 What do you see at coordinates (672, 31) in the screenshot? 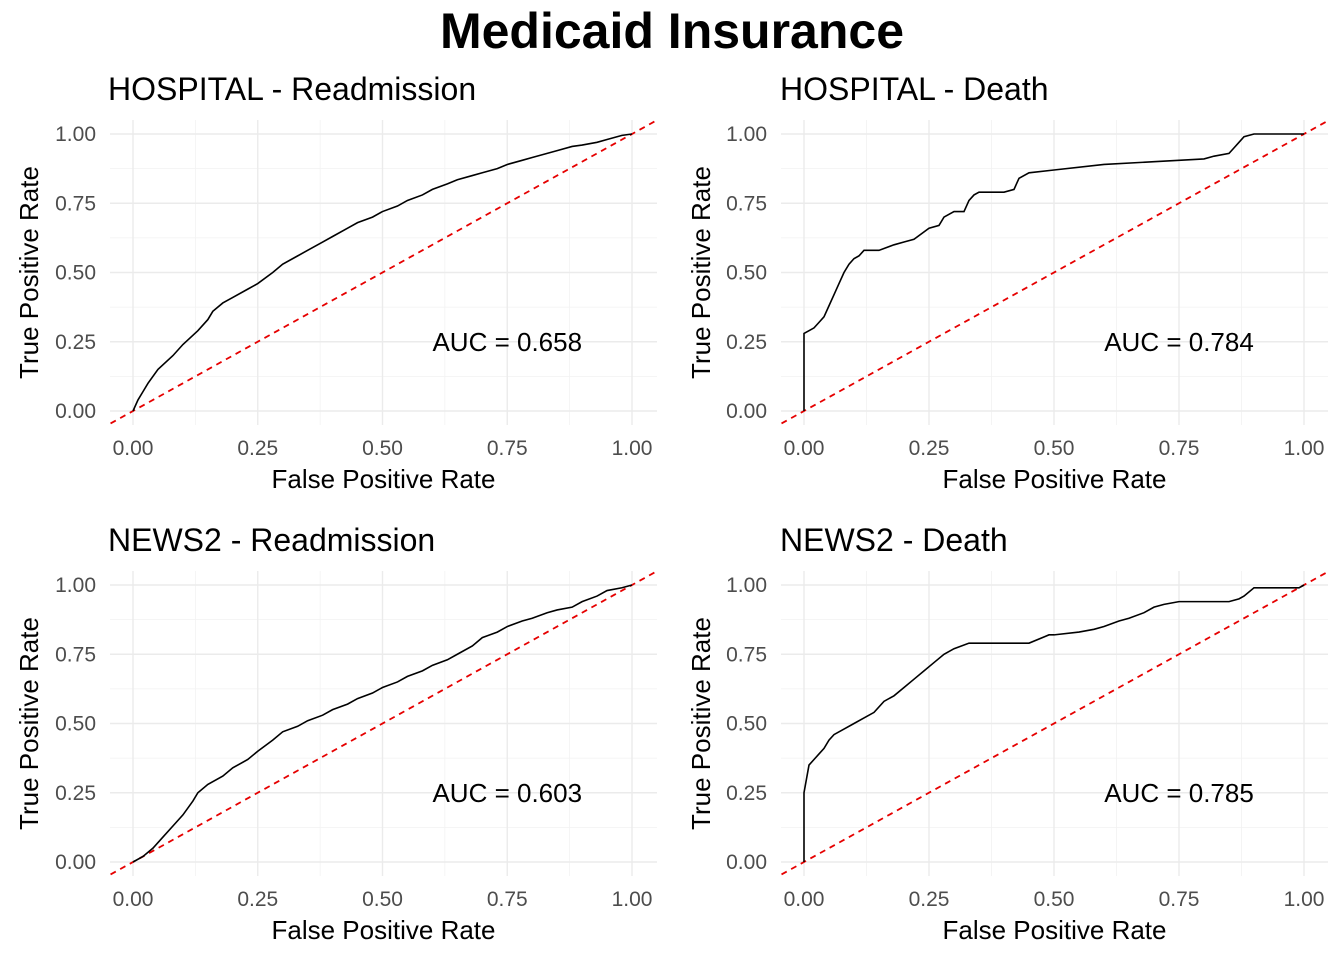
I see `figure-title: Medicaid Insurance` at bounding box center [672, 31].